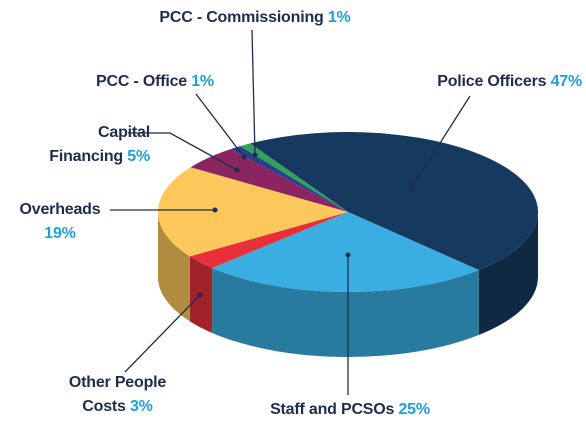  I want to click on label-name: Other People Costs, so click(117, 394).